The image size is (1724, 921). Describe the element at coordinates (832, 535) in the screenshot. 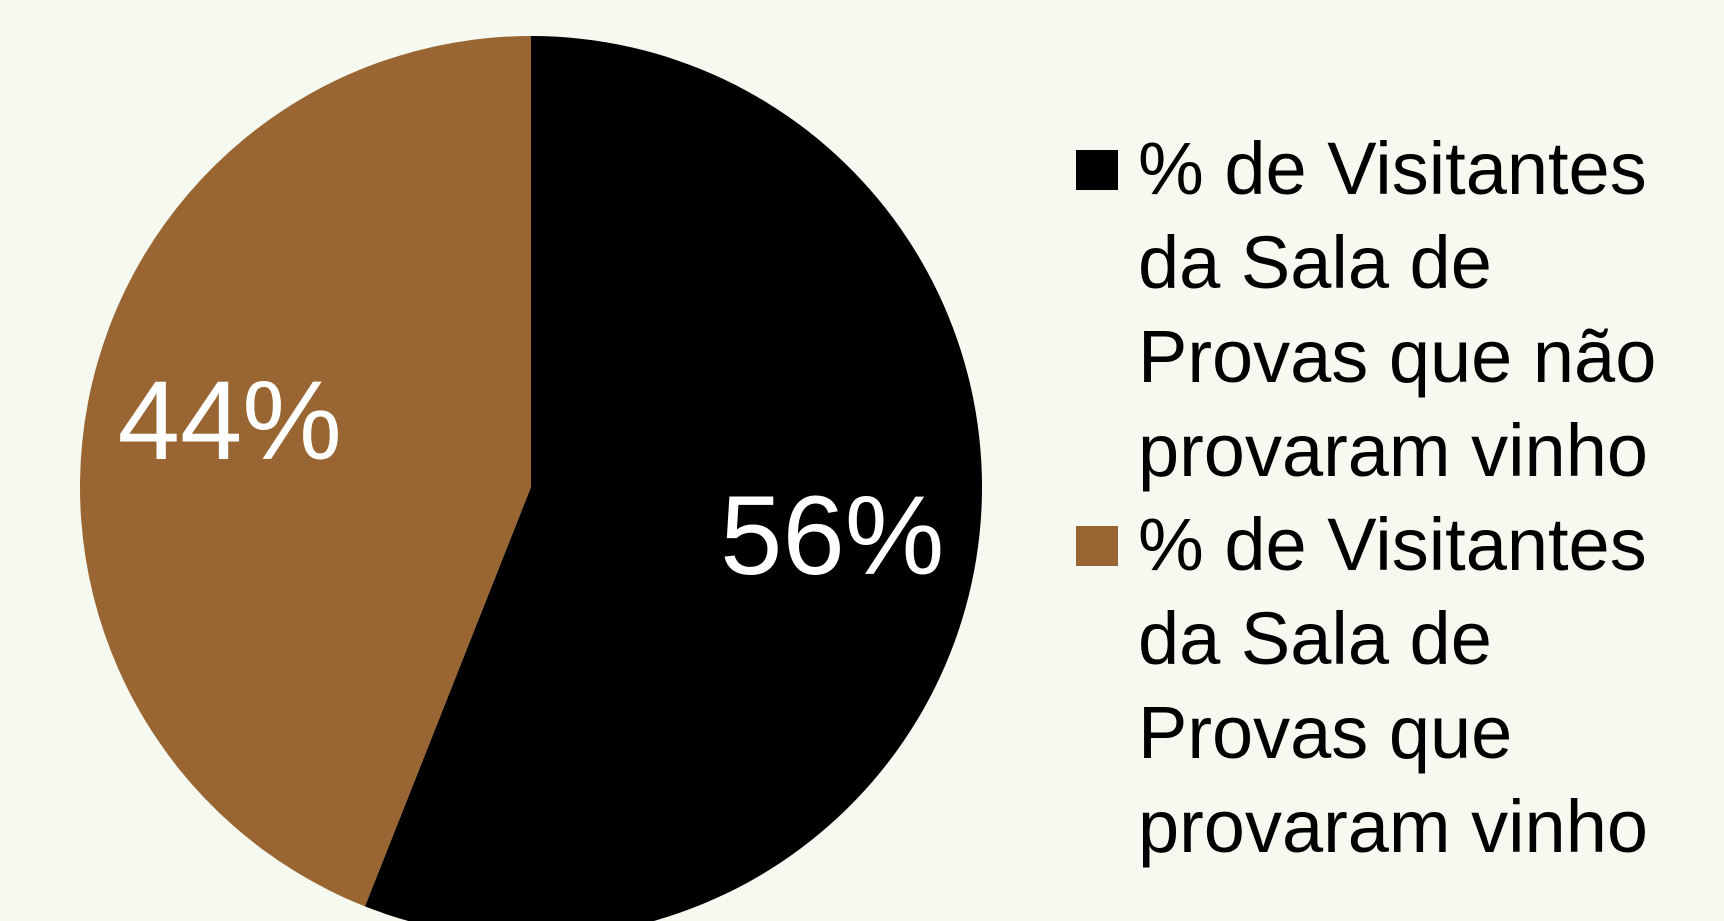

I see `data-label: 56%` at that location.